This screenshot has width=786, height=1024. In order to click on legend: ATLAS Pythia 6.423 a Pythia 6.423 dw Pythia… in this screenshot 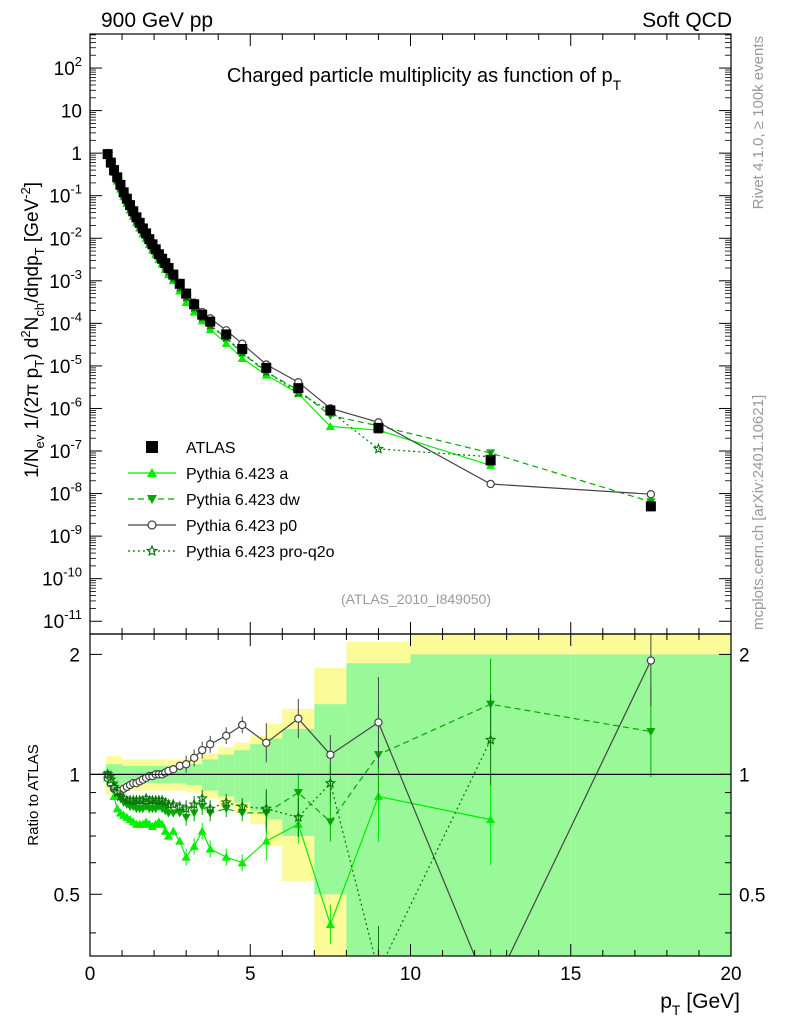, I will do `click(231, 500)`.